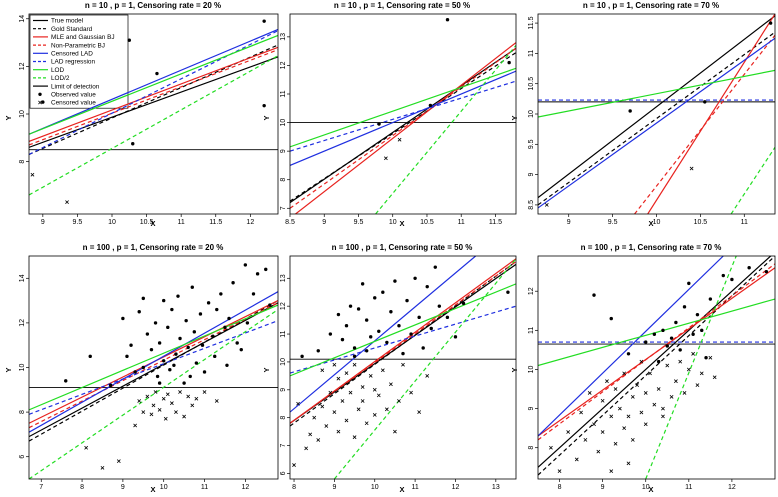 This screenshot has width=778, height=497. I want to click on legend-entry: LOD, so click(49, 70).